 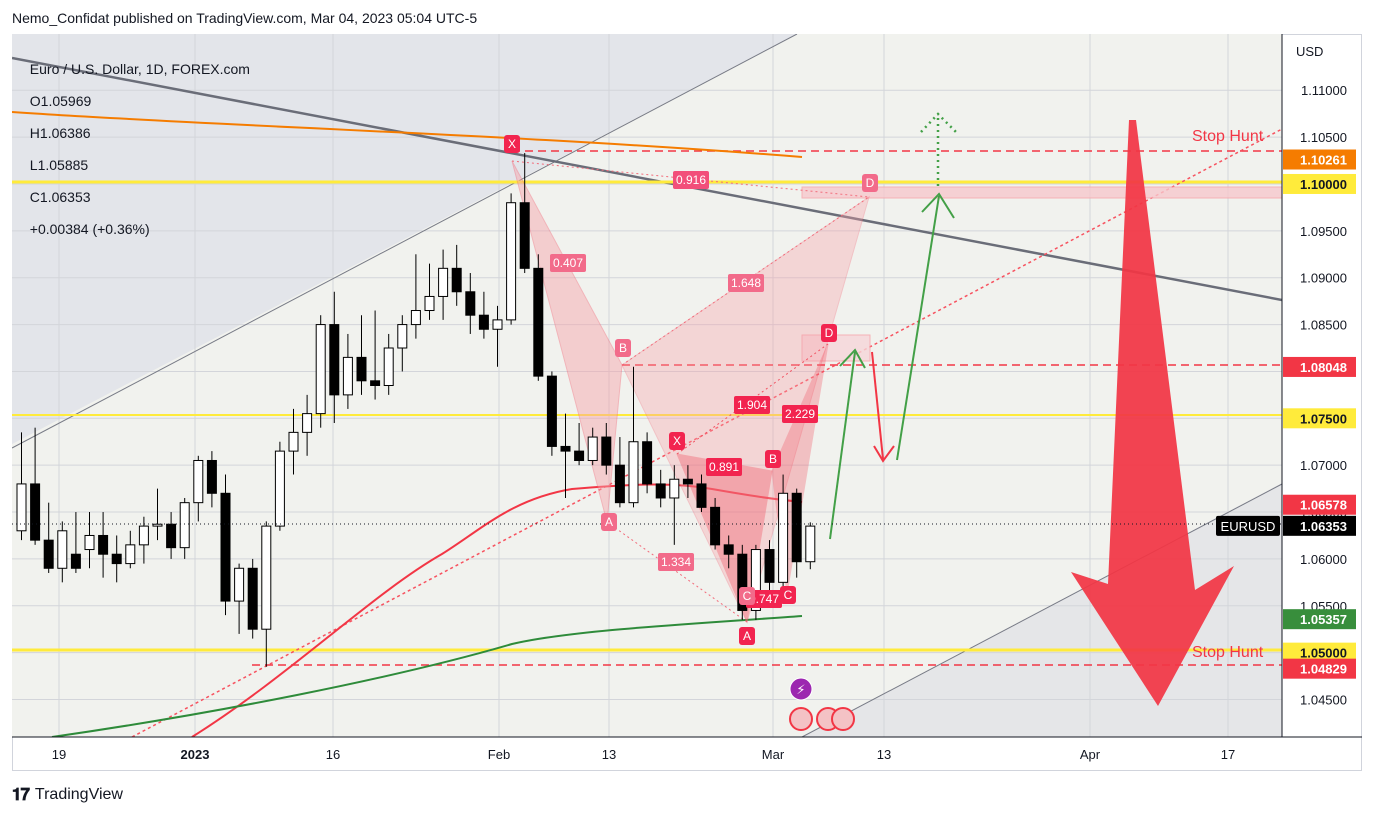 What do you see at coordinates (33, 165) in the screenshot?
I see `legend-low-label: L` at bounding box center [33, 165].